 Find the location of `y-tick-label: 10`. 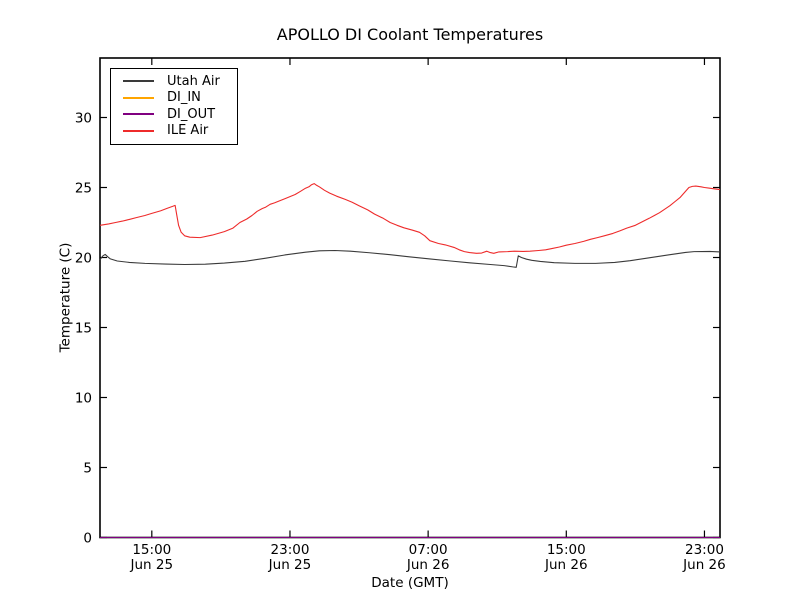

y-tick-label: 10 is located at coordinates (83, 399).